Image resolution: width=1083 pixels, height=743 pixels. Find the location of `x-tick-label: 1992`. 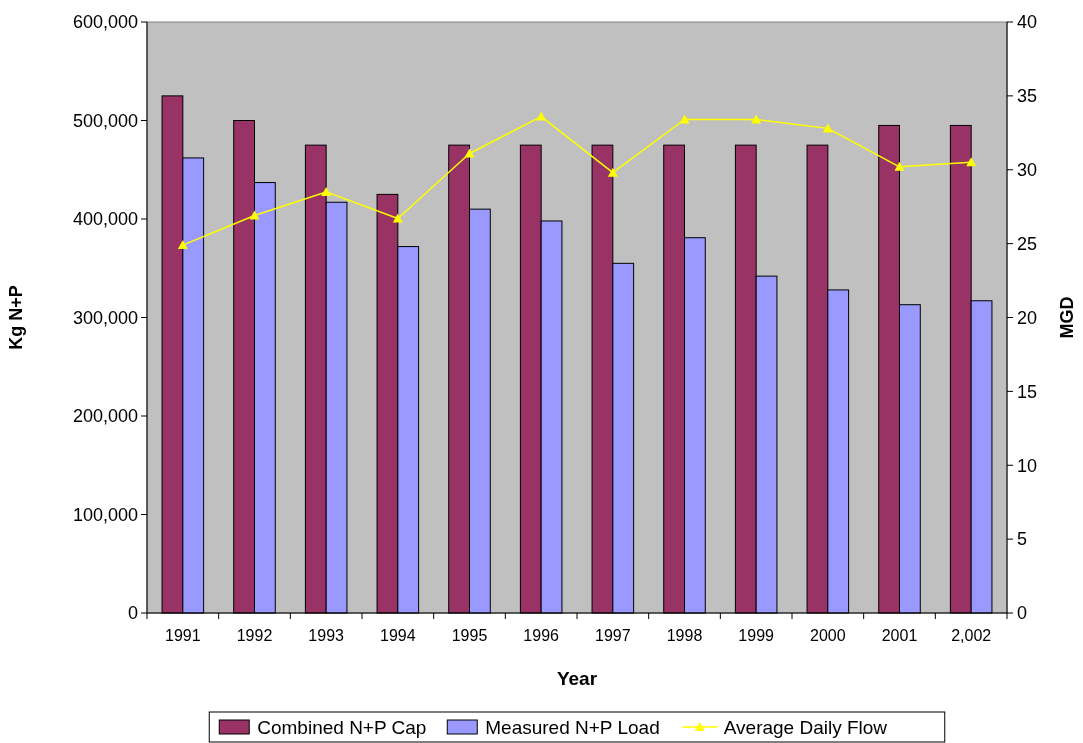

x-tick-label: 1992 is located at coordinates (254, 635).